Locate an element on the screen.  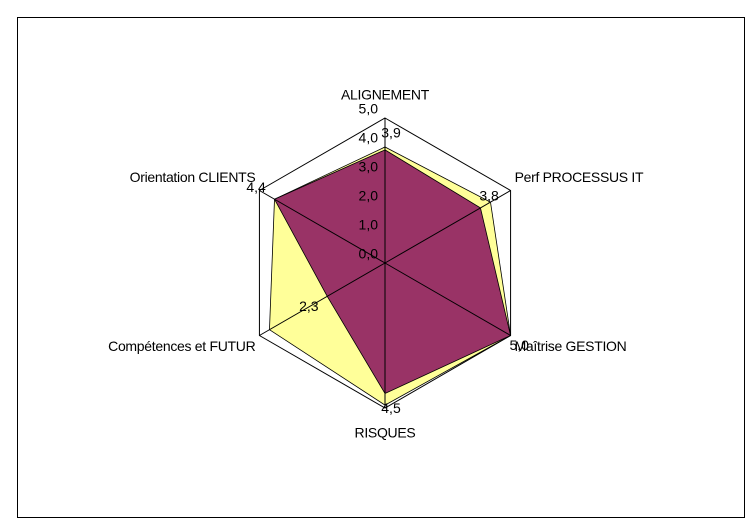
r-tick-label: 5,0 is located at coordinates (369, 109).